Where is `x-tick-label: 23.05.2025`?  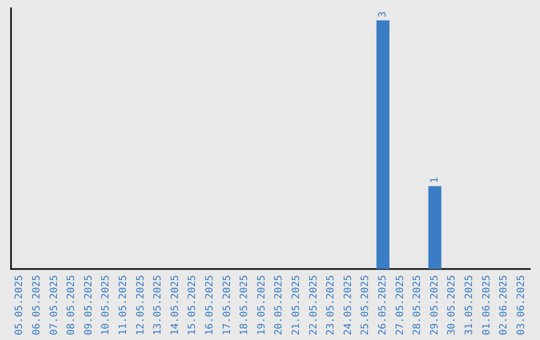
x-tick-label: 23.05.2025 is located at coordinates (331, 305).